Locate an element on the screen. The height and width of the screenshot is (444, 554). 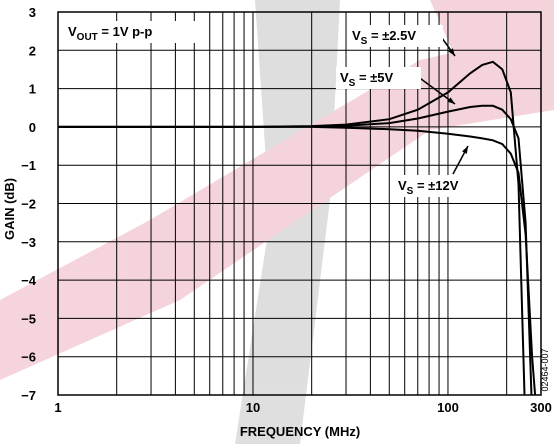
y-tick-label: 1 is located at coordinates (32, 89).